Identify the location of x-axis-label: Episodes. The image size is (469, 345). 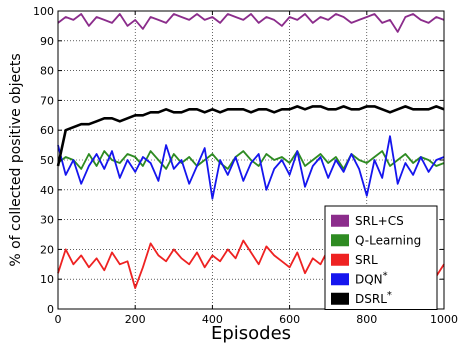
(251, 333).